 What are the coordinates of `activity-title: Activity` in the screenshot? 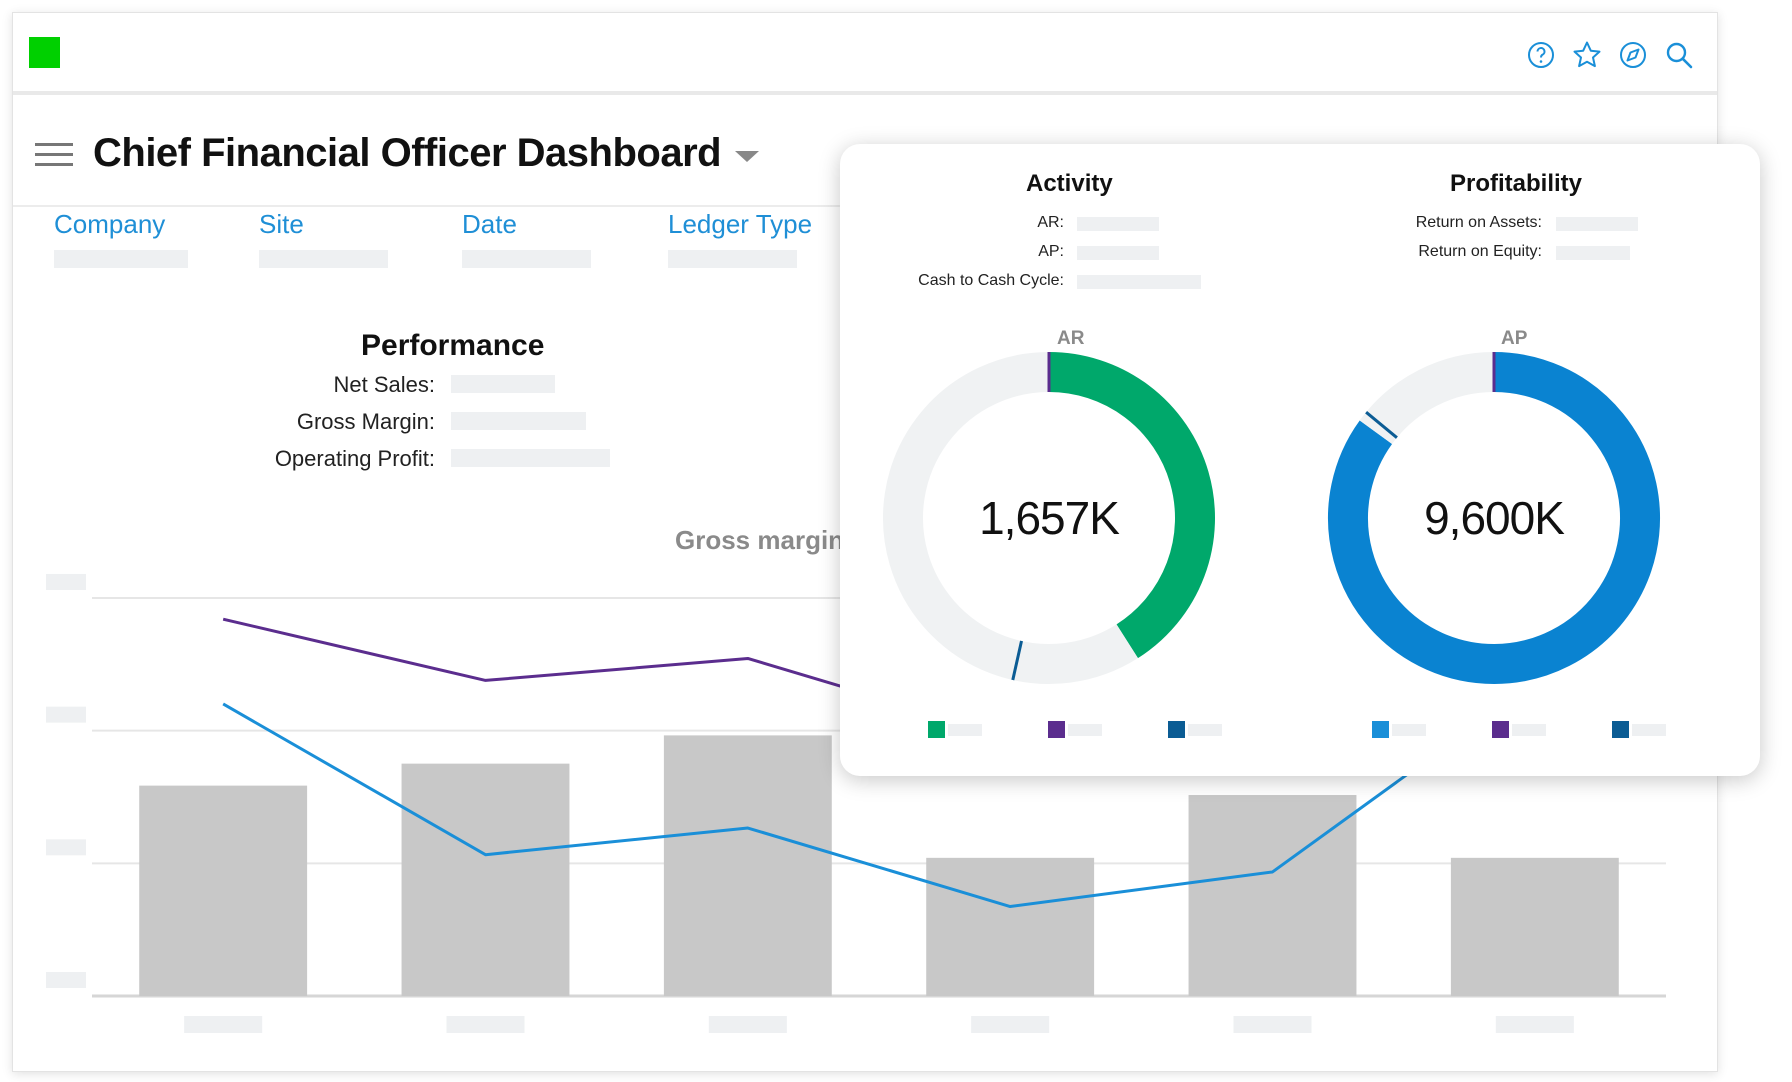 It's located at (1069, 183).